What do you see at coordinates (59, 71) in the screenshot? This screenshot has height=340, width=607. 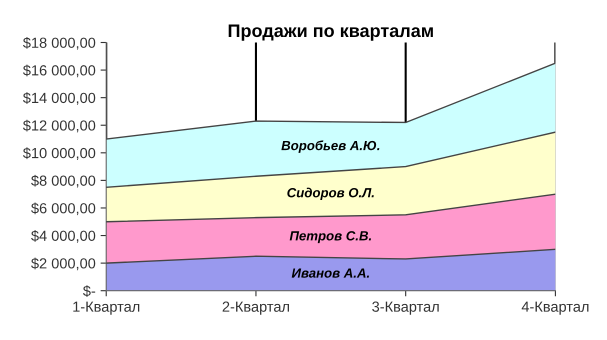 I see `y-tick-label: $16 000,00` at bounding box center [59, 71].